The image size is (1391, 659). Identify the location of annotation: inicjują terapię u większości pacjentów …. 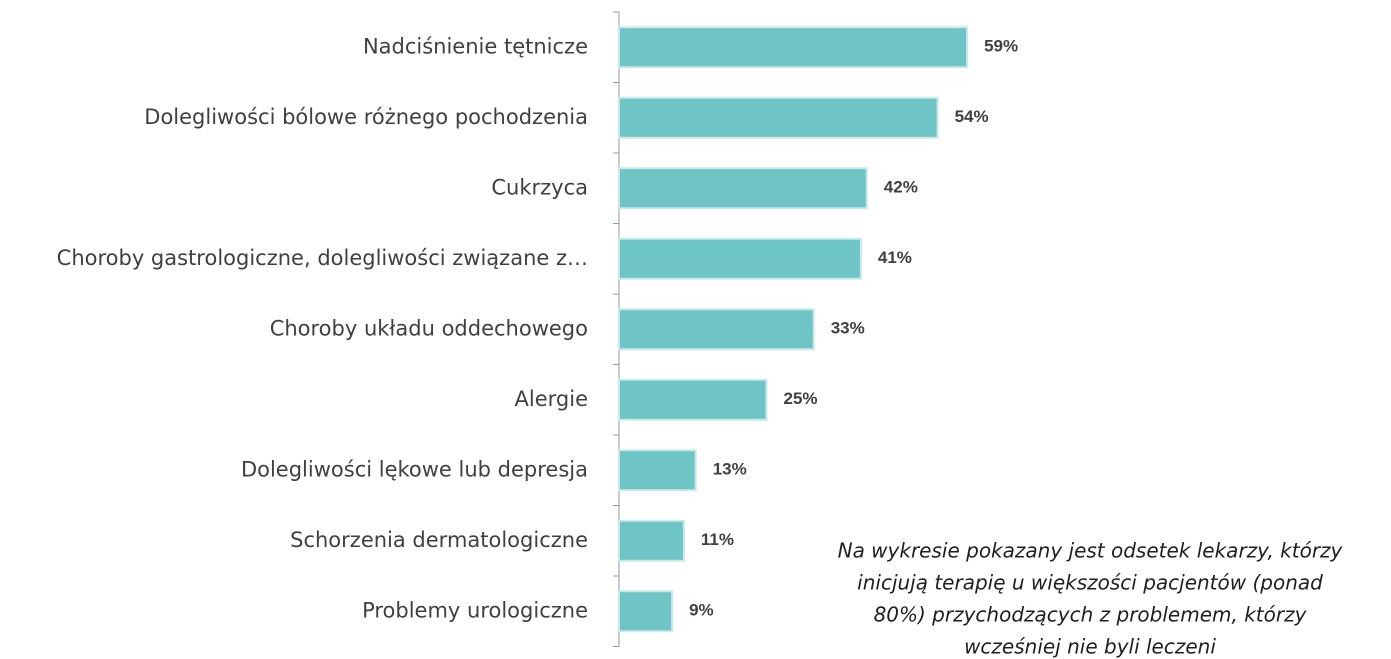
(1090, 583).